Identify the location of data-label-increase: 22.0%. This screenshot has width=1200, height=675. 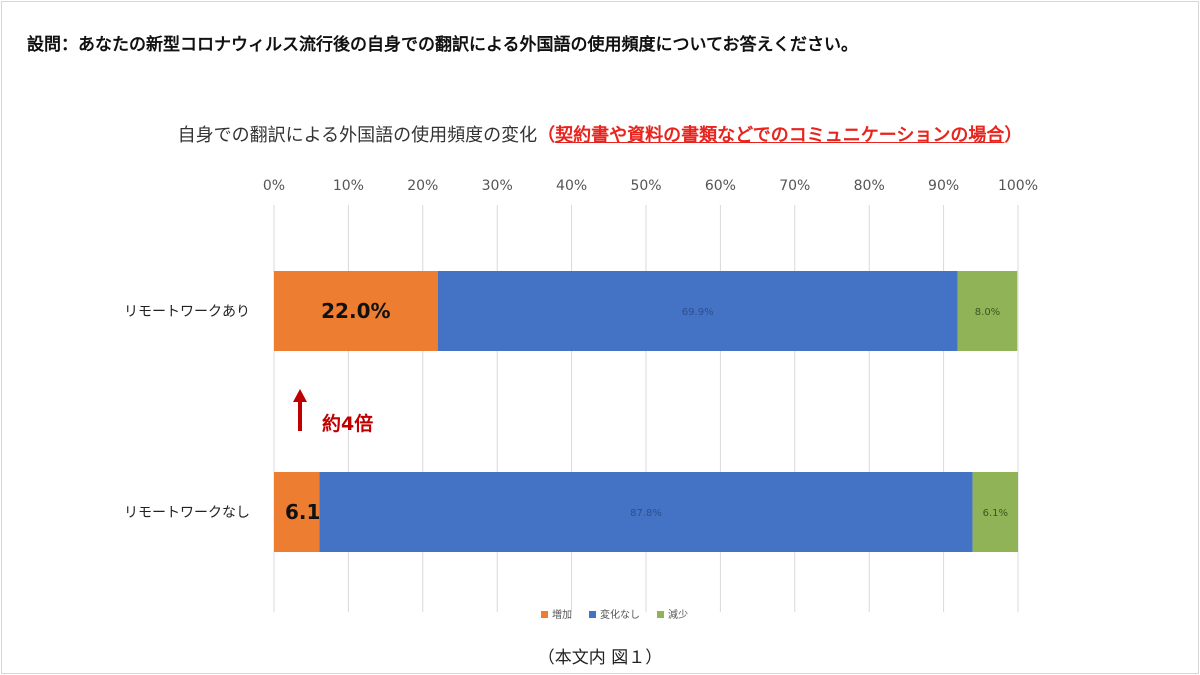
(355, 311).